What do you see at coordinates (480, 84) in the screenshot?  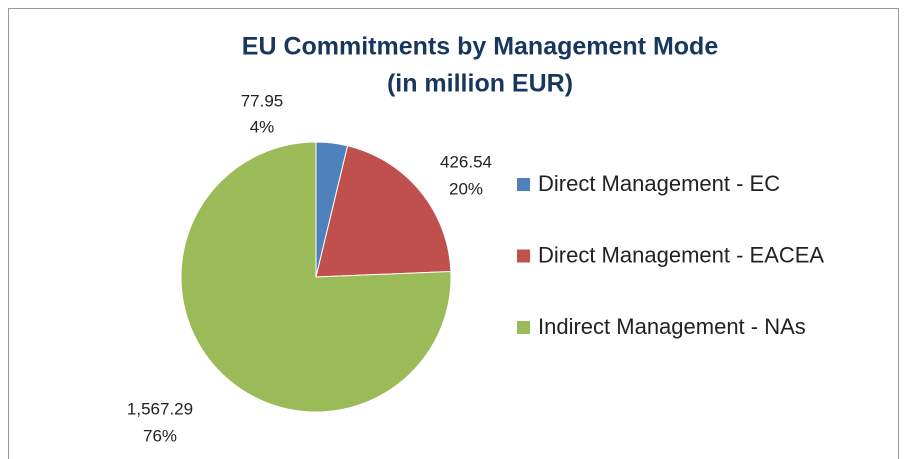 I see `chart-subtitle: (in million EUR)` at bounding box center [480, 84].